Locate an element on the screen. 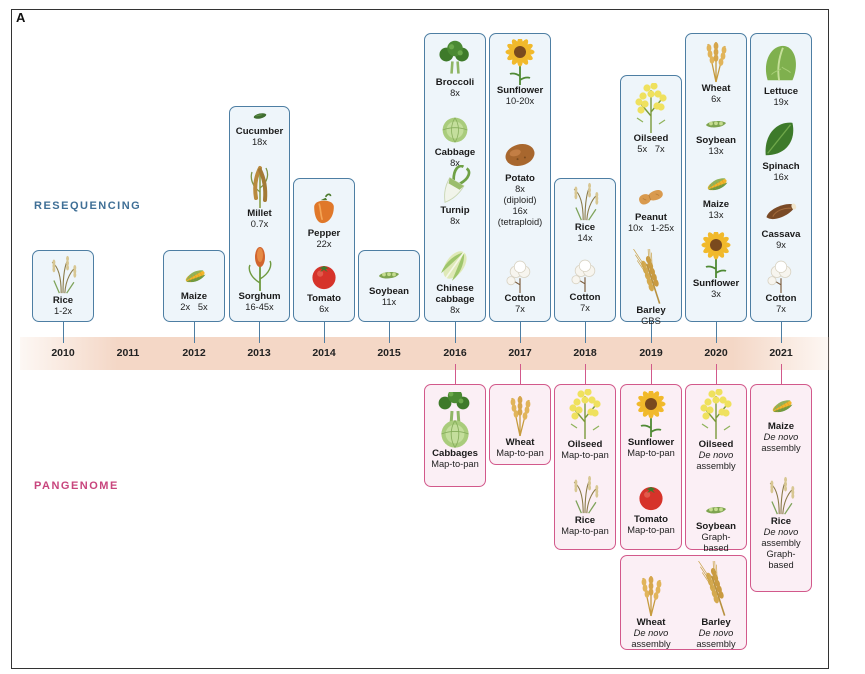 The height and width of the screenshot is (674, 865). timeline-year-2016: 2016 is located at coordinates (455, 353).